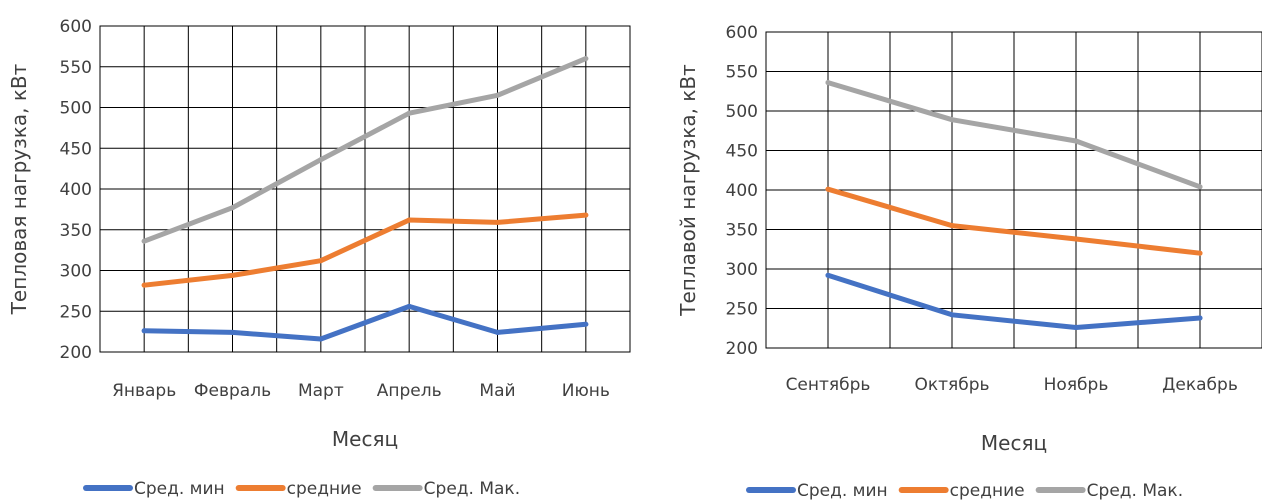 Image resolution: width=1262 pixels, height=500 pixels. I want to click on right-chart-ytick-label: 500, so click(742, 112).